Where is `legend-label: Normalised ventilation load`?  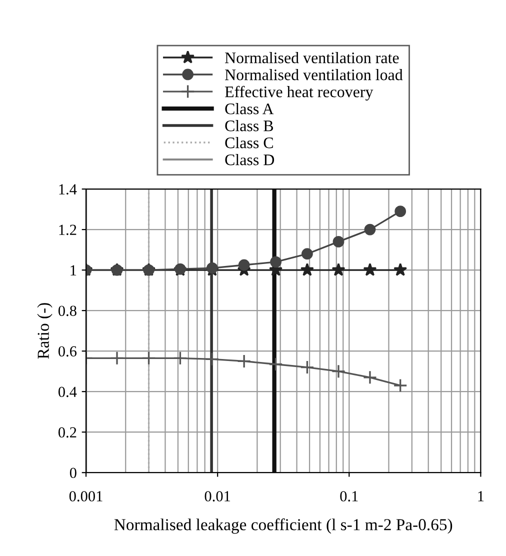 legend-label: Normalised ventilation load is located at coordinates (314, 74).